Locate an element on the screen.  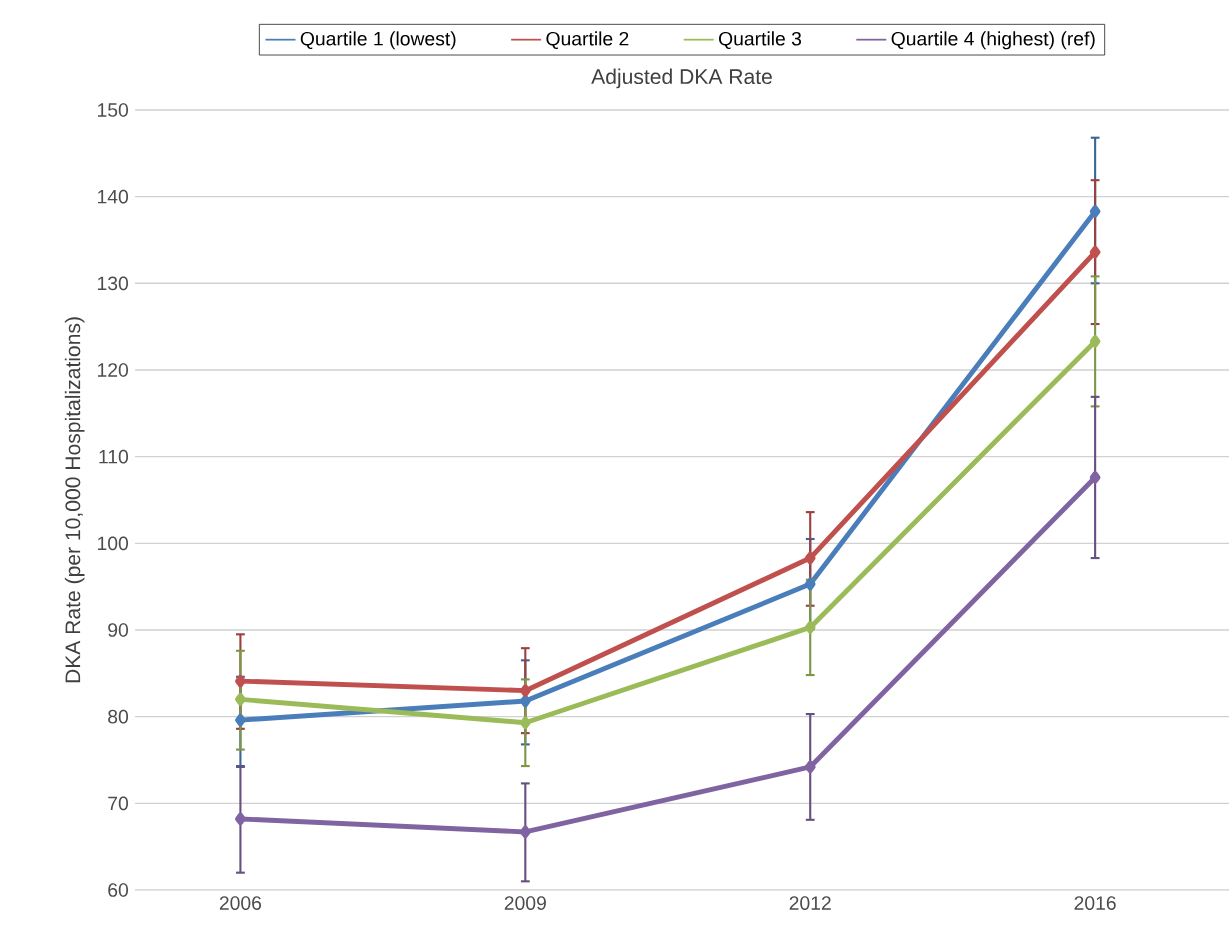
y-tick-label: 100 is located at coordinates (113, 543).